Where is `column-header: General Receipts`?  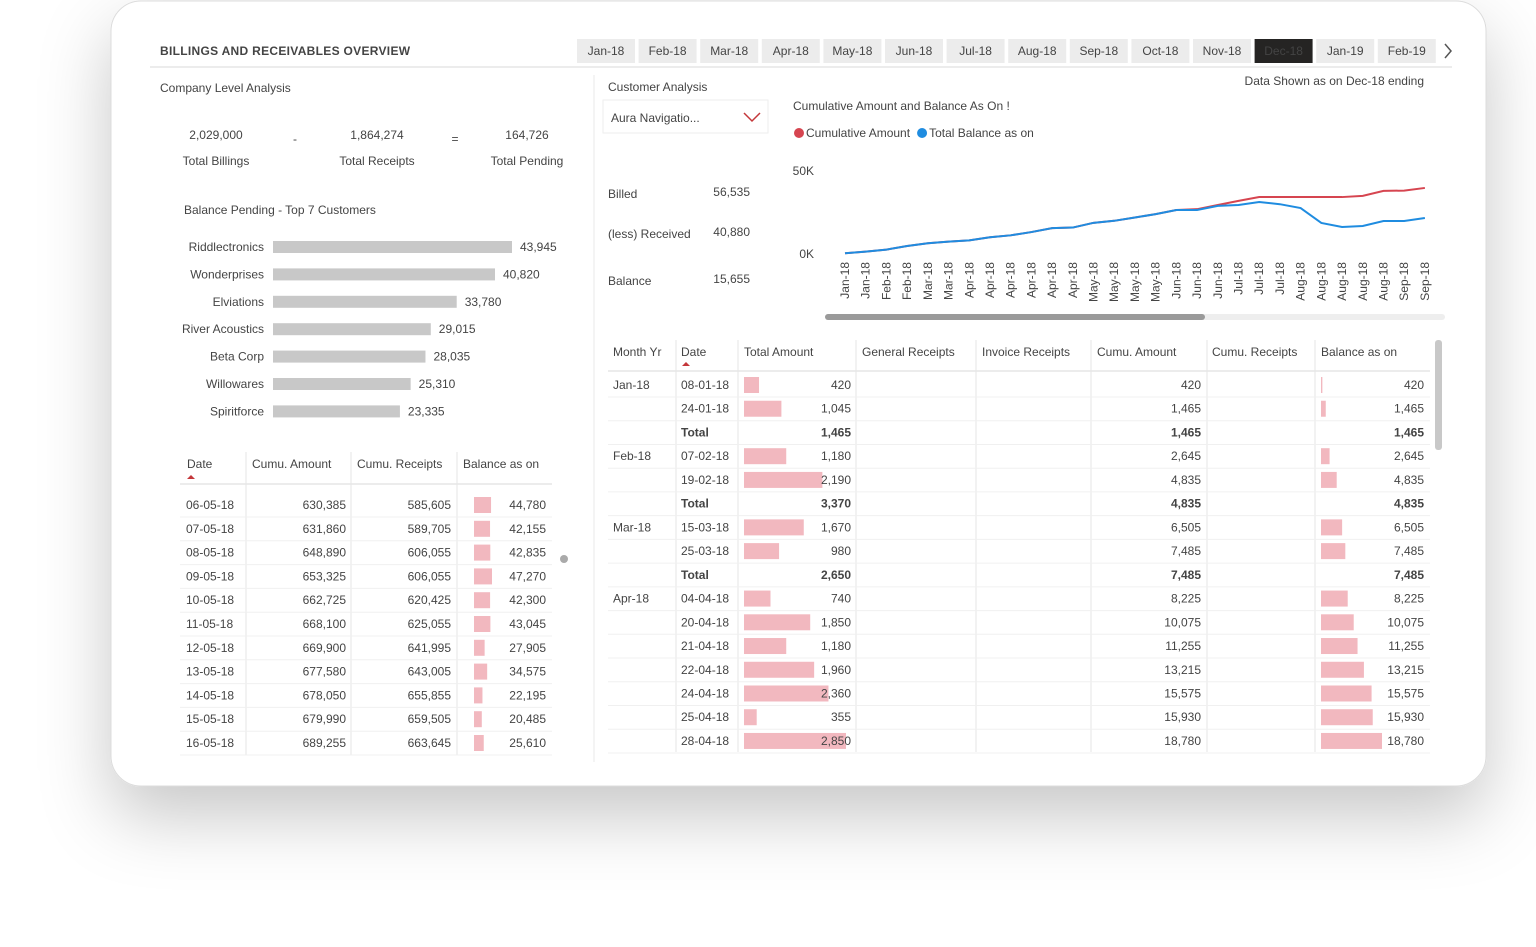
column-header: General Receipts is located at coordinates (908, 352).